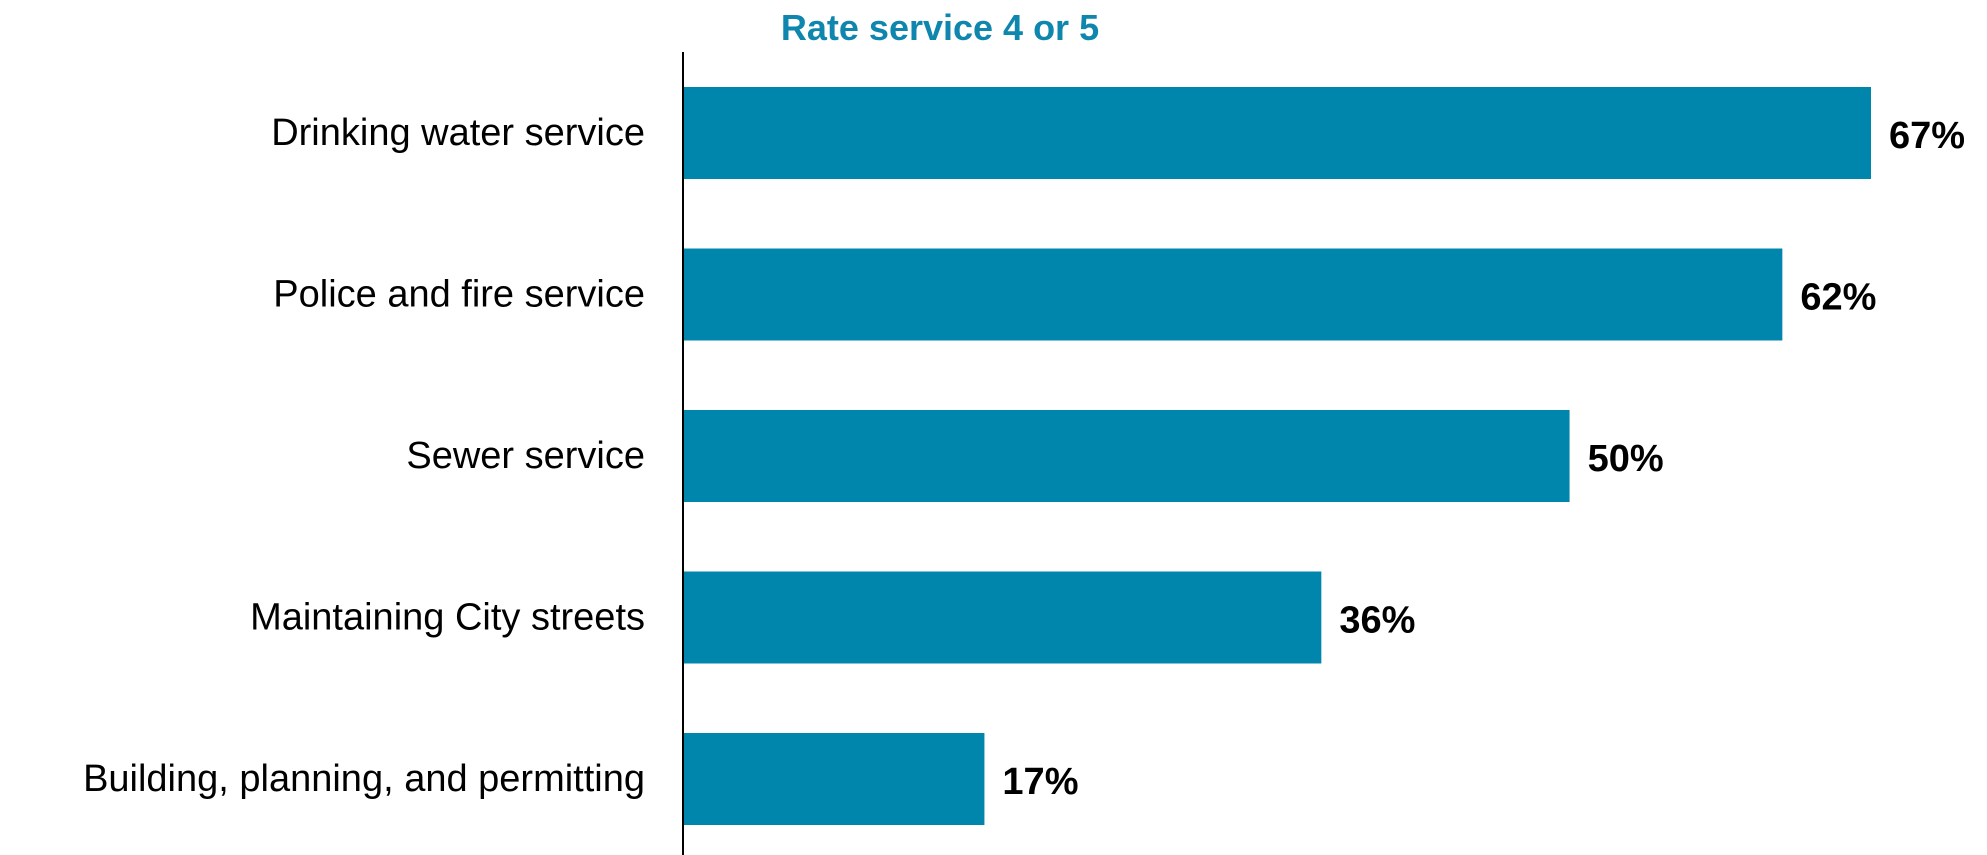  Describe the element at coordinates (459, 295) in the screenshot. I see `category-label: Police and fire service` at that location.